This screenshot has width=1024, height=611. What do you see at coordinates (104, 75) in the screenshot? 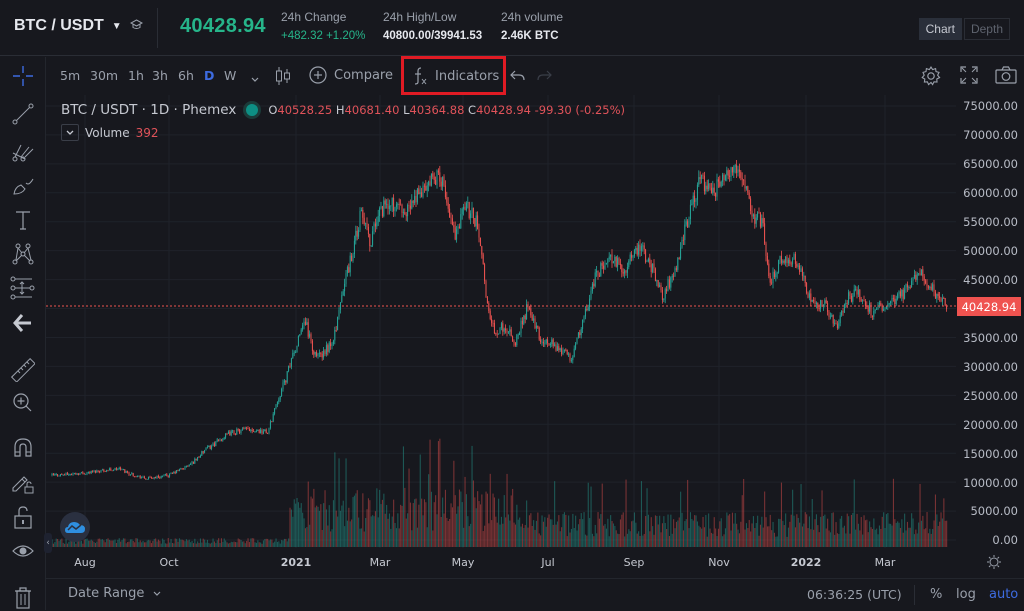
I see `timeframe-30m: 30m` at bounding box center [104, 75].